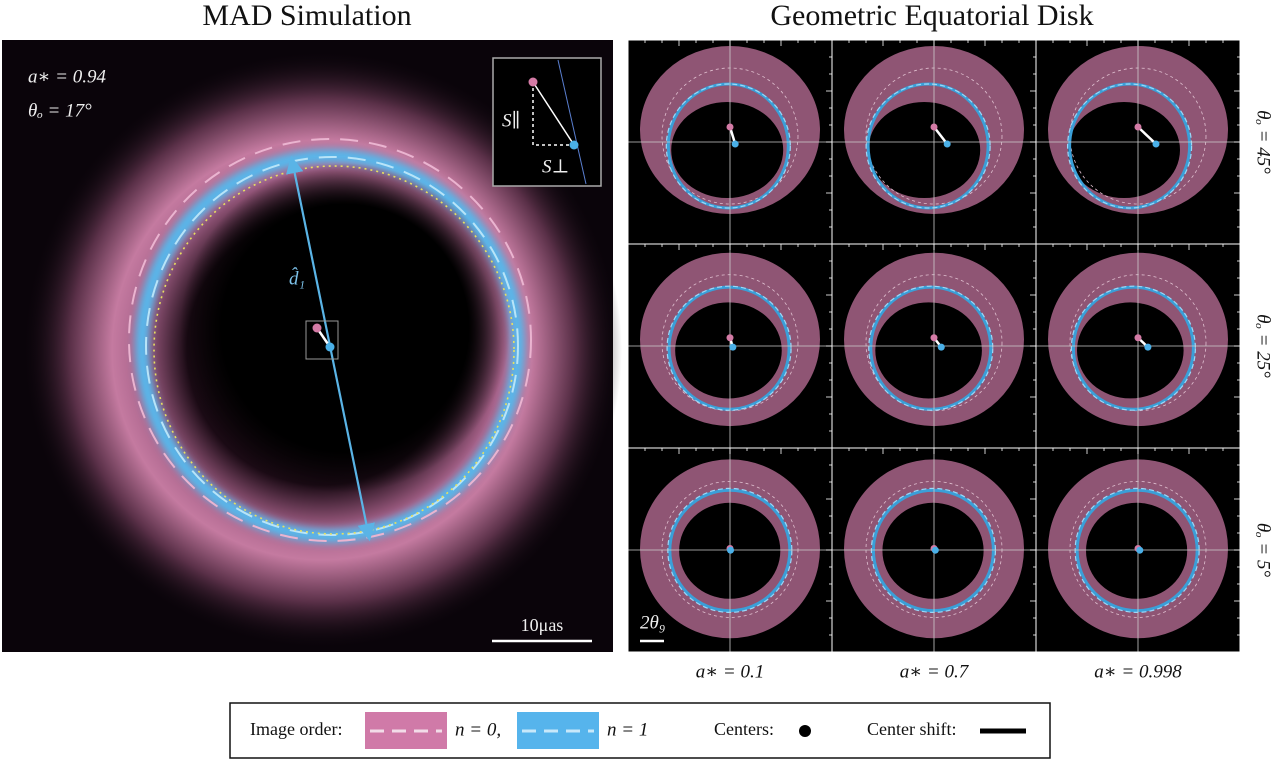 The height and width of the screenshot is (778, 1280). I want to click on inset: S∥ S⊥, so click(547, 122).